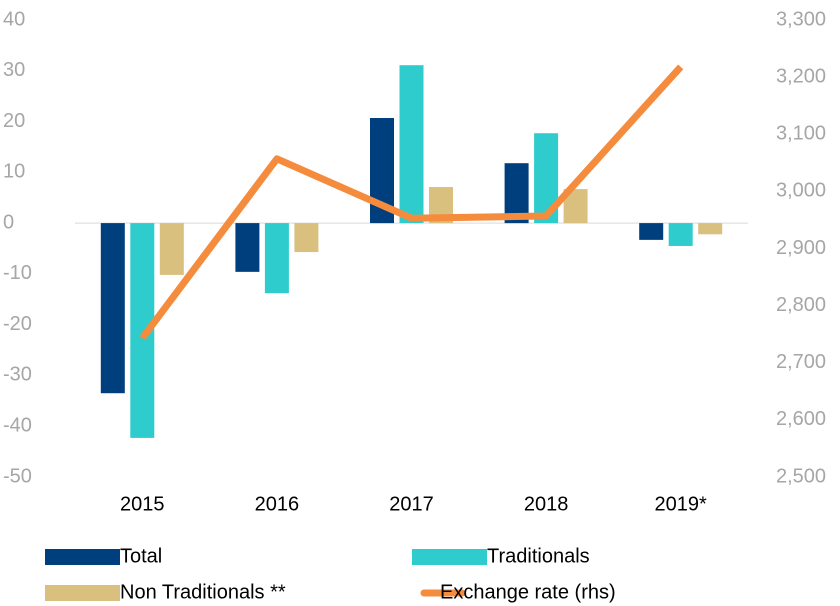 This screenshot has height=606, width=840. I want to click on y-tick-label: 10, so click(14, 172).